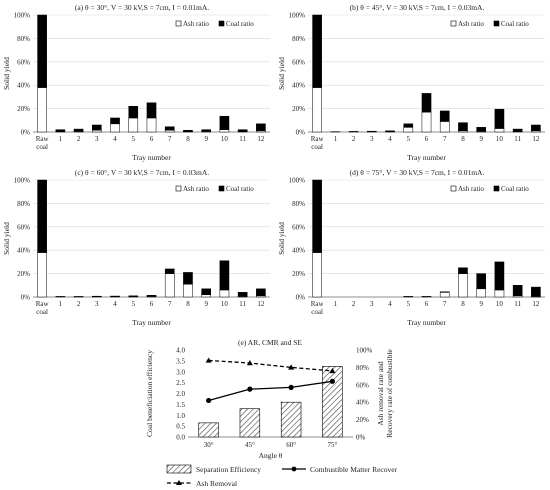 Image resolution: width=550 pixels, height=490 pixels. Describe the element at coordinates (332, 445) in the screenshot. I see `x-tick-label: 75°` at that location.